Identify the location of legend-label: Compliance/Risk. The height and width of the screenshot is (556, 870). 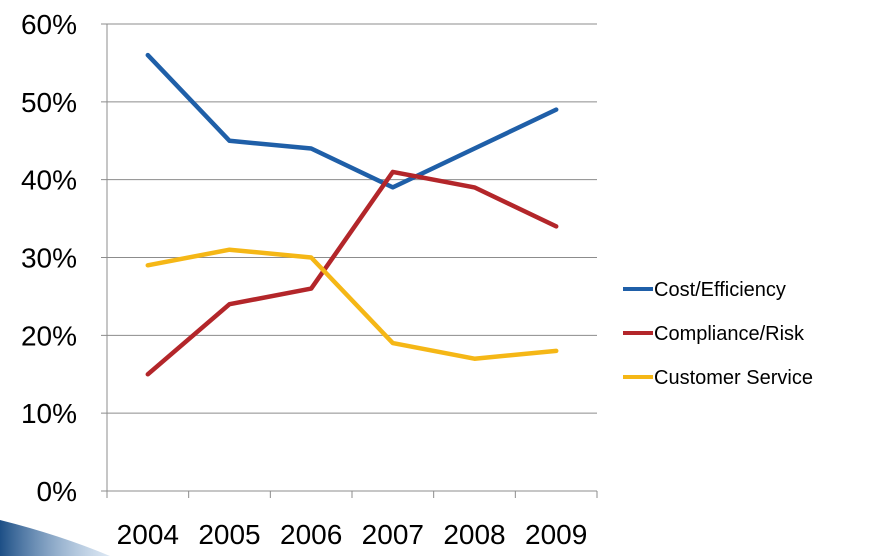
(729, 334).